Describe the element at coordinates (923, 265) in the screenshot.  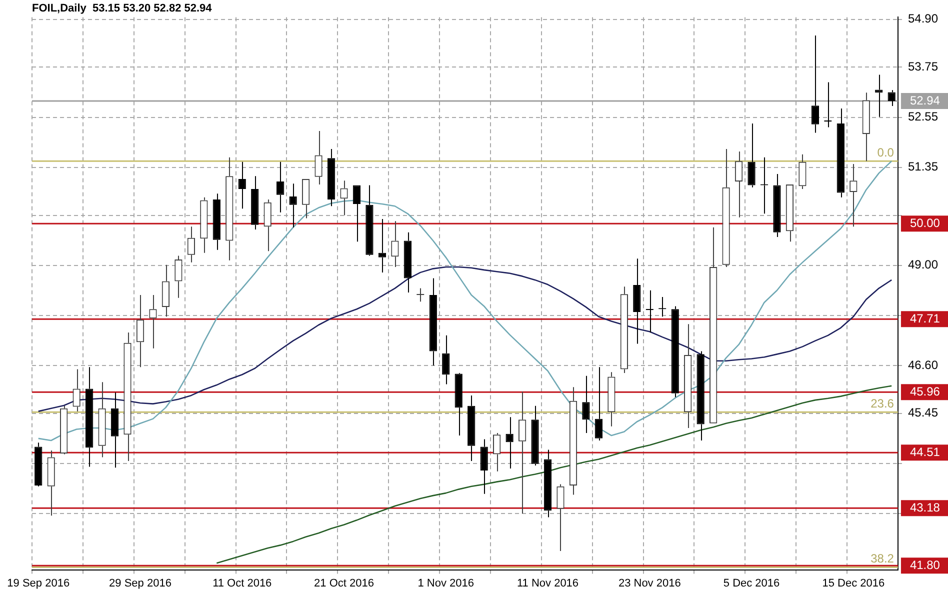
I see `y-tick-label: 49.00` at that location.